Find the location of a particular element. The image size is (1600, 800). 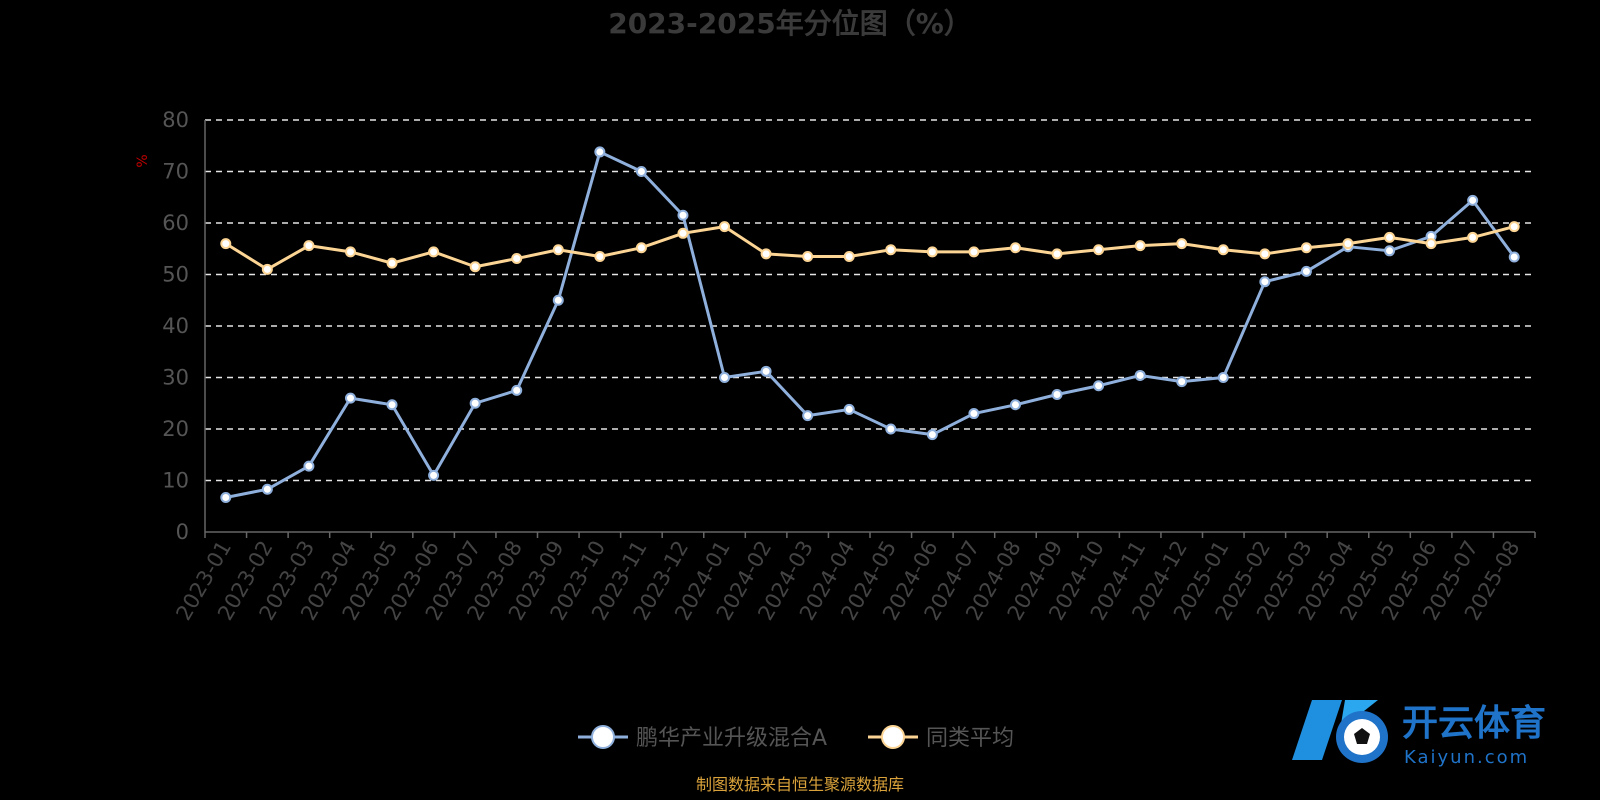

y-tick-label: 0 is located at coordinates (182, 532).